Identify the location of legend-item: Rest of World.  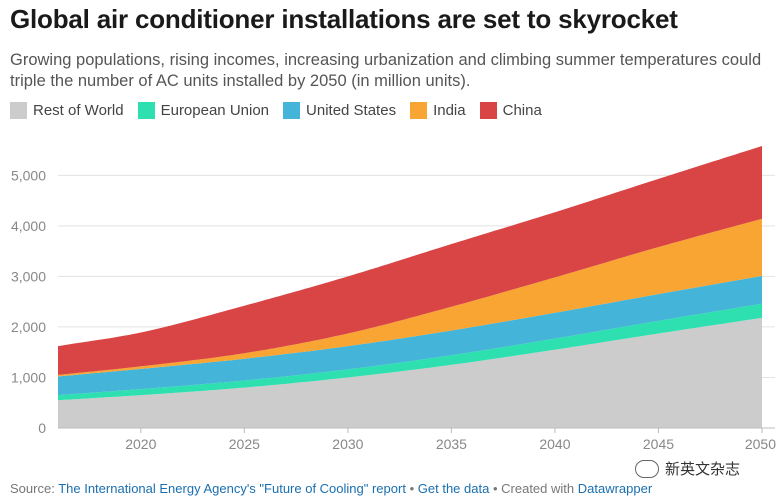
(67, 110).